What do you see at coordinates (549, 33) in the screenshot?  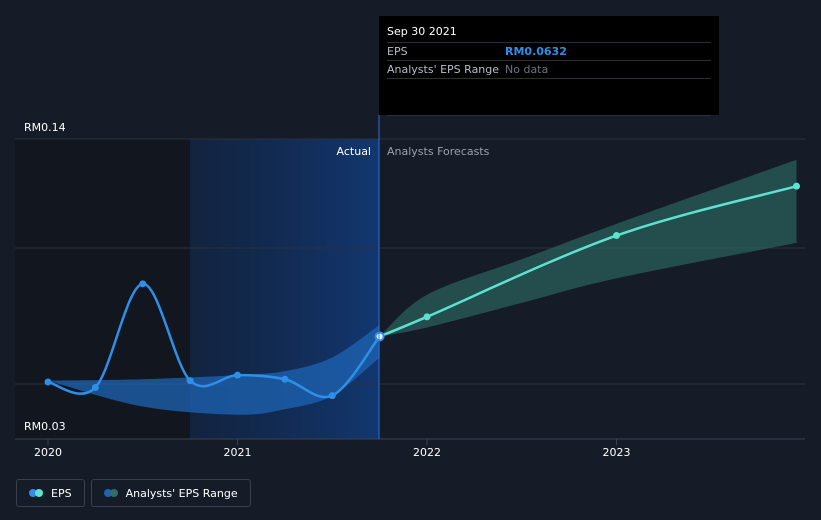 I see `tooltip-date: Sep 30 2021` at bounding box center [549, 33].